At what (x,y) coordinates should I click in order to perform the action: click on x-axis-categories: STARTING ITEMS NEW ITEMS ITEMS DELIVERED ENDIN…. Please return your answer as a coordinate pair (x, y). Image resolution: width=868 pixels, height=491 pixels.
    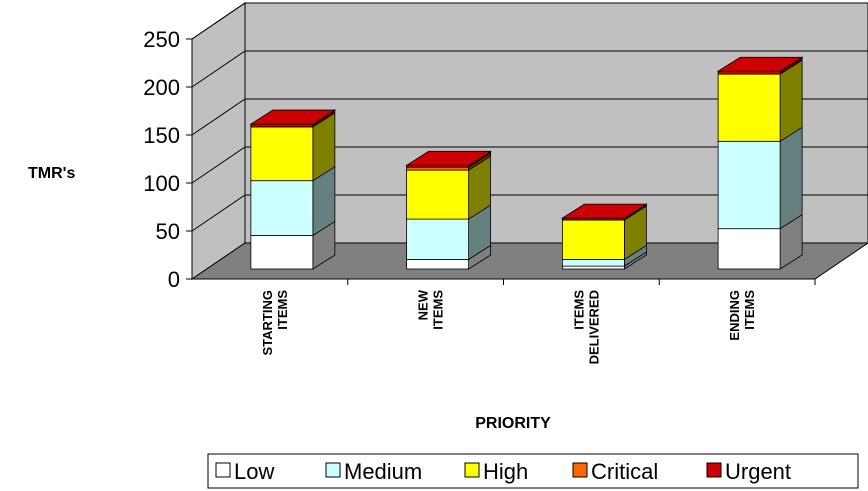
    Looking at the image, I should click on (538, 321).